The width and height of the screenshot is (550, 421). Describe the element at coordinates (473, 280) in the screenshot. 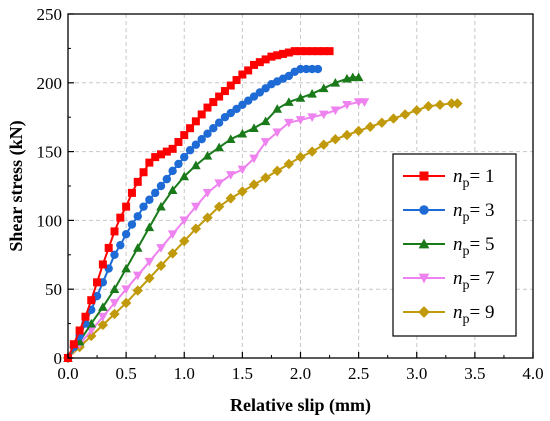

I see `legend-label: np= 7` at that location.